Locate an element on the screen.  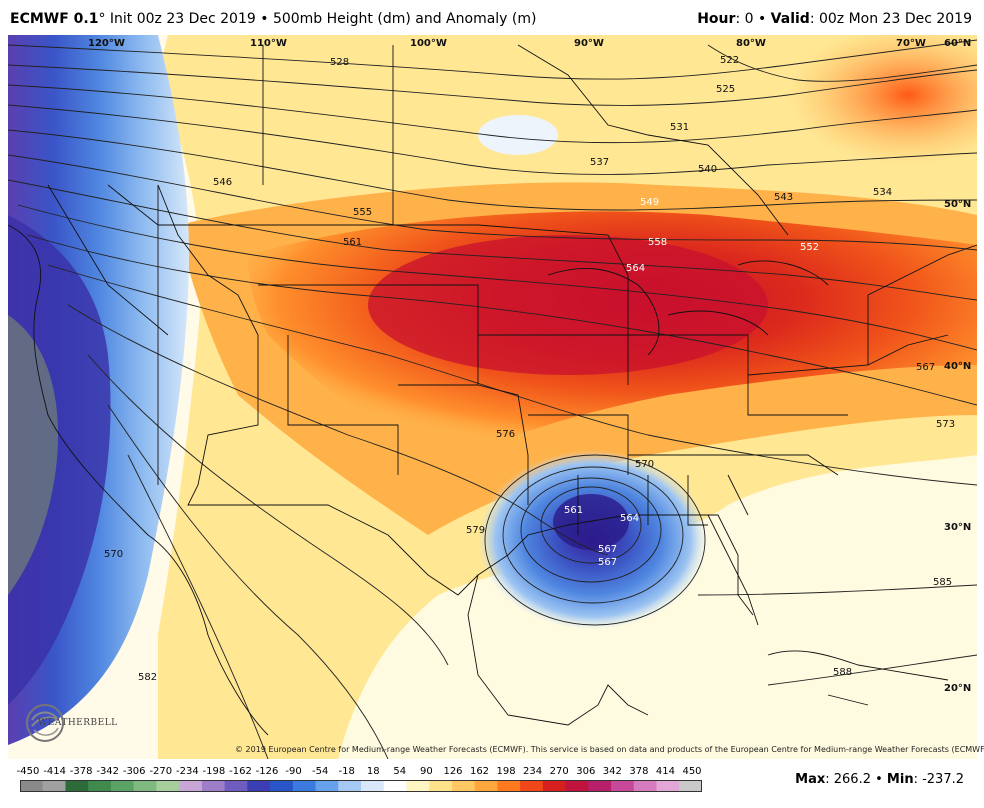
contour-label: 528 is located at coordinates (339, 62).